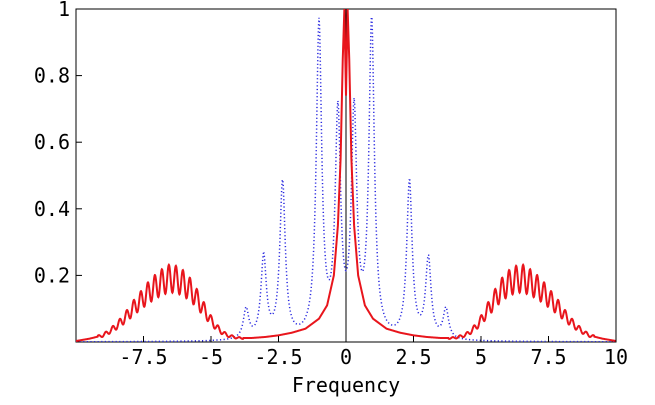 The height and width of the screenshot is (405, 655). I want to click on x-axis-title: Frequency, so click(346, 385).